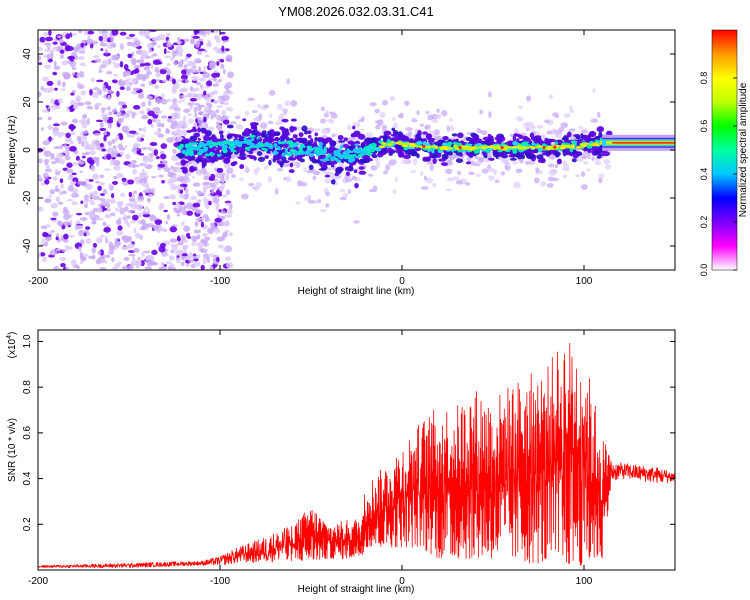 This screenshot has width=750, height=600. What do you see at coordinates (12, 150) in the screenshot?
I see `spectrogram-y-label: Frequency (Hz)` at bounding box center [12, 150].